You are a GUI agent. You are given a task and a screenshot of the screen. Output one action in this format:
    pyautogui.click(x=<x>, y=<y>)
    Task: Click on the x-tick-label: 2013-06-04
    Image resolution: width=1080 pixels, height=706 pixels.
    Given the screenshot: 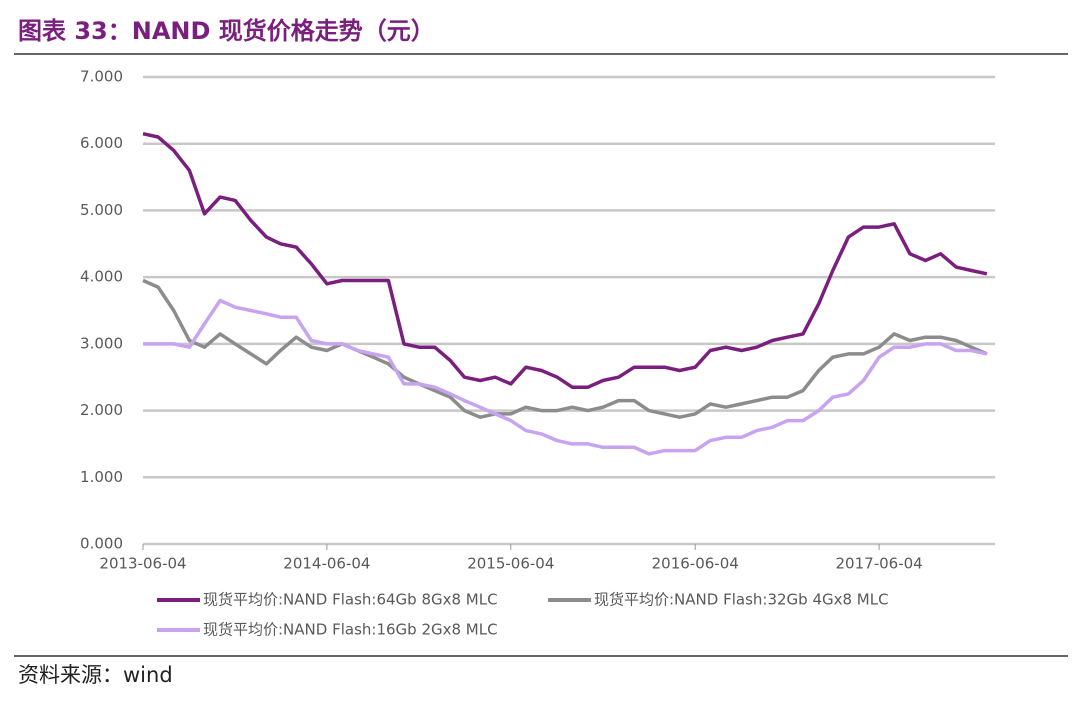 What is the action you would take?
    pyautogui.click(x=142, y=564)
    